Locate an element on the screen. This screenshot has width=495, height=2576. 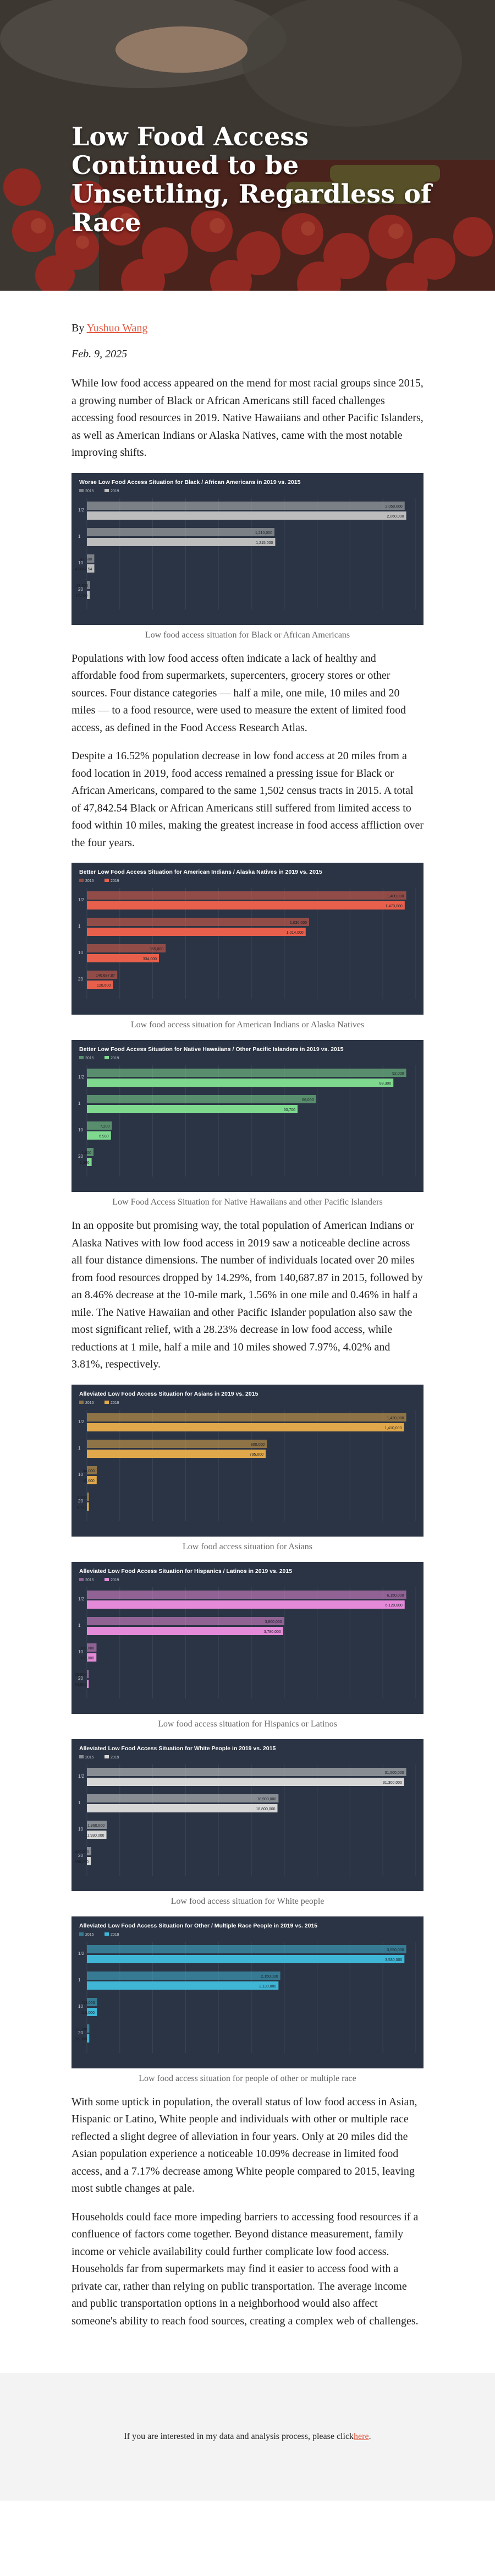
bar-value-label: 3,800,000 is located at coordinates (273, 1622).